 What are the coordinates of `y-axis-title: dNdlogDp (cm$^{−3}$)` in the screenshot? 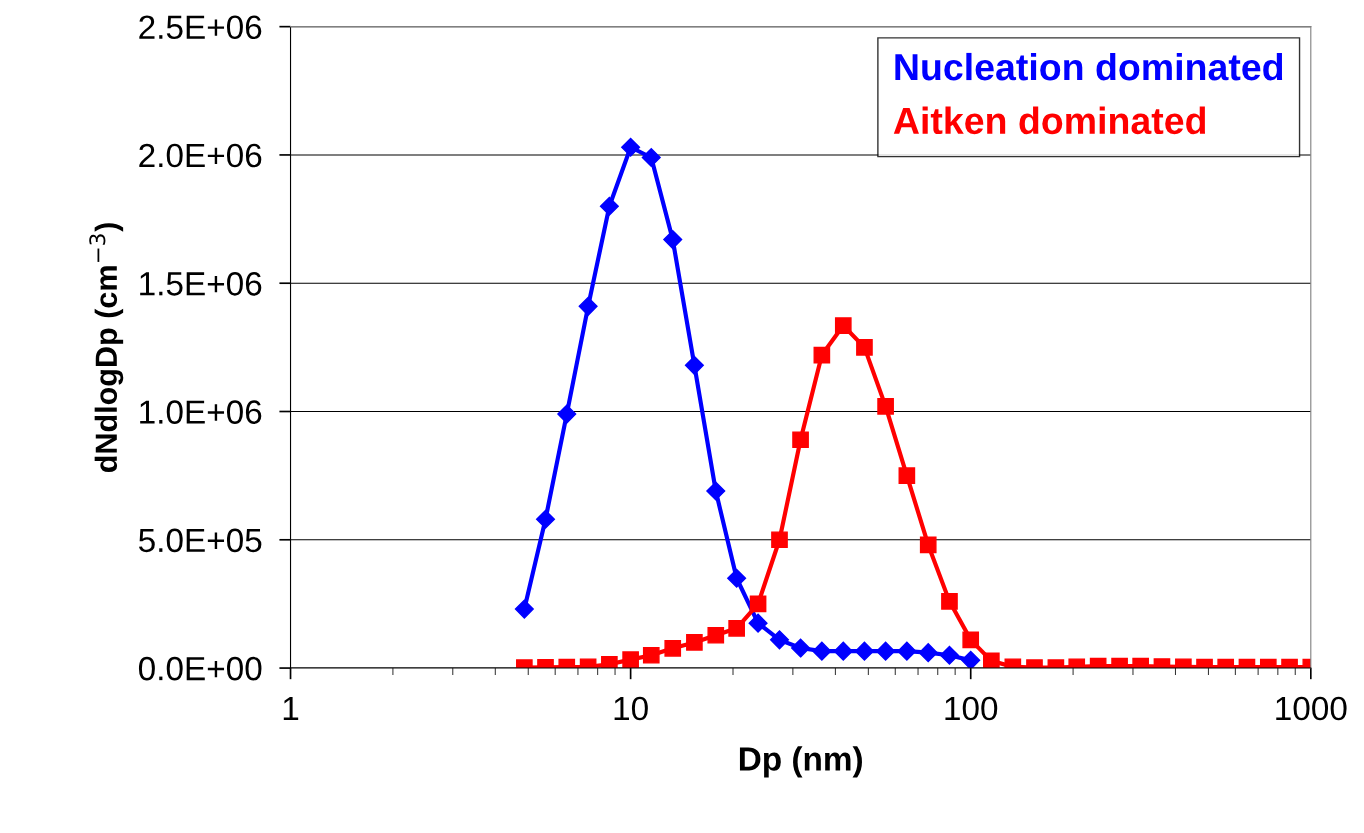 It's located at (106, 347).